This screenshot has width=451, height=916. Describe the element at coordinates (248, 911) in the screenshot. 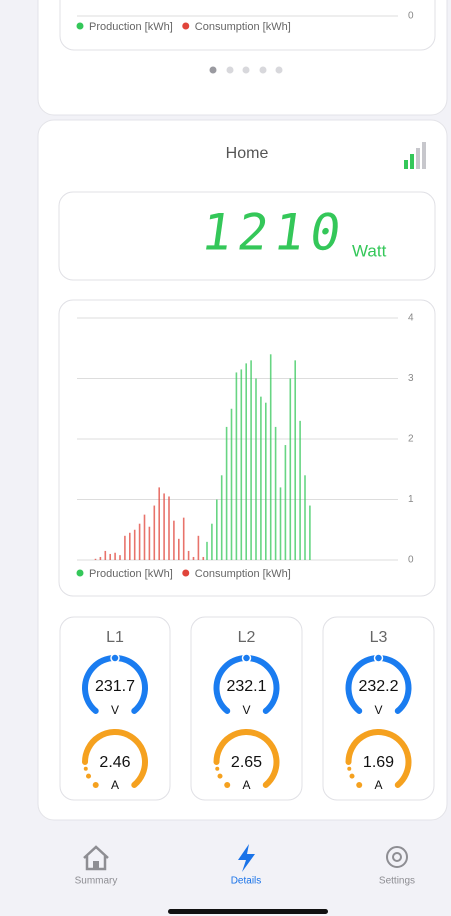

I see `home-indicator` at that location.